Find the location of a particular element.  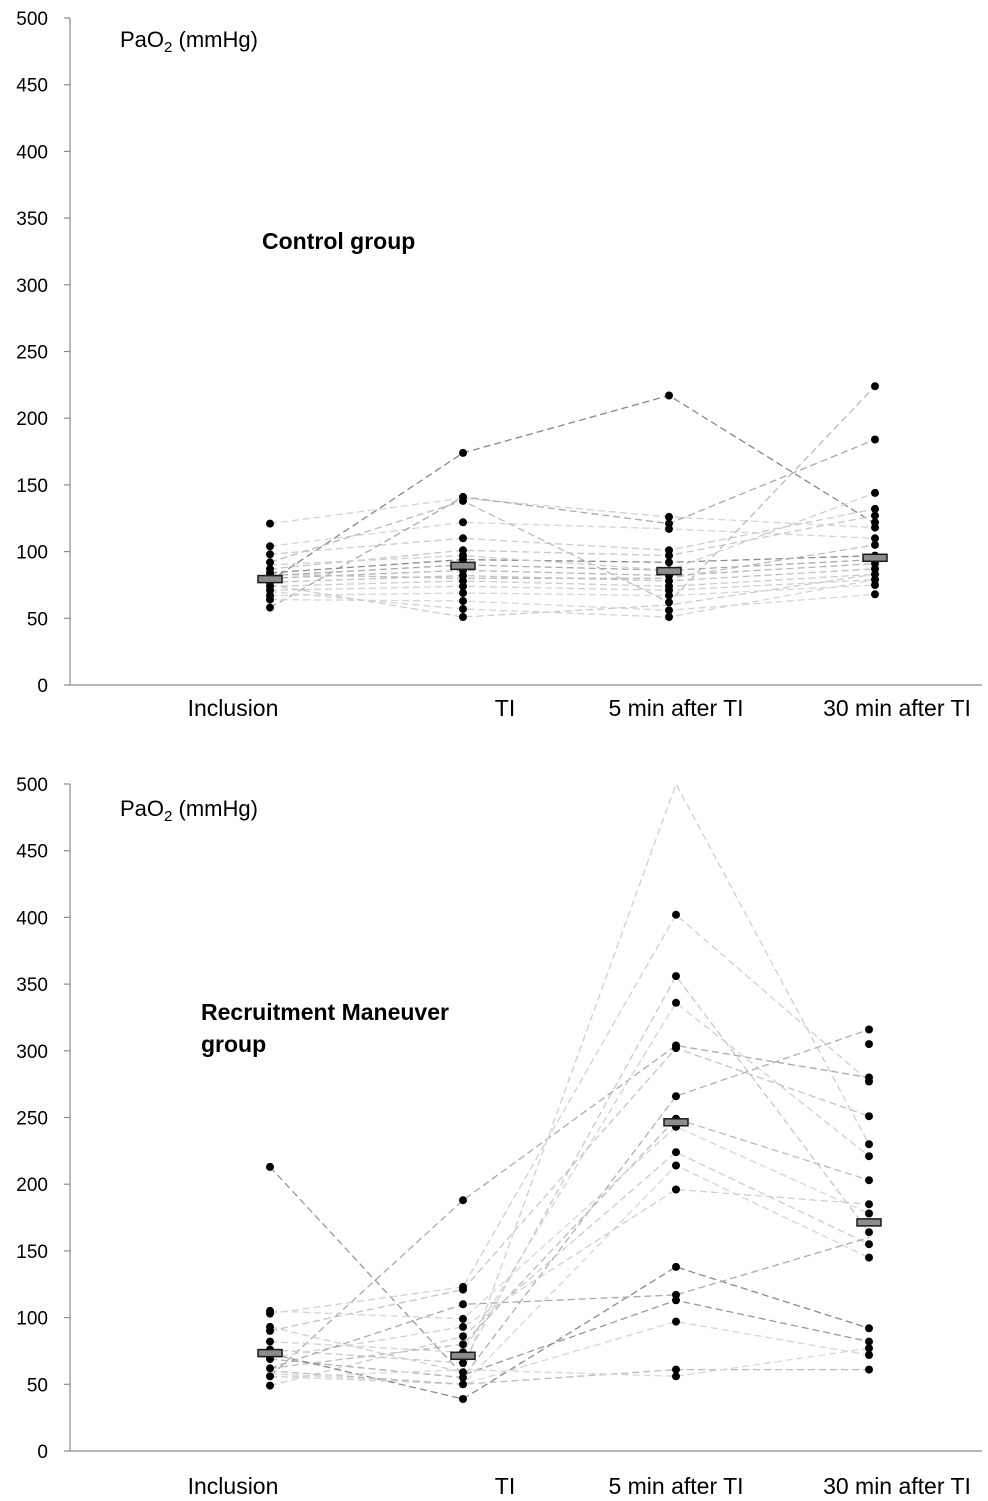

y-tick-label: 0 is located at coordinates (42, 686).